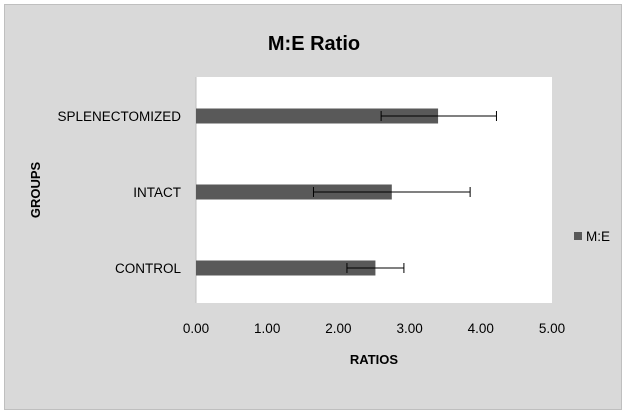  I want to click on x-tick-label: 3.00, so click(409, 328).